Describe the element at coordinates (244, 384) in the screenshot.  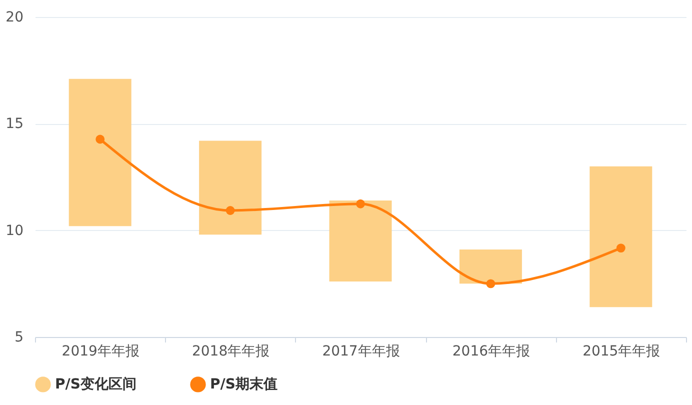
I see `legend-label: P/S期末值` at that location.